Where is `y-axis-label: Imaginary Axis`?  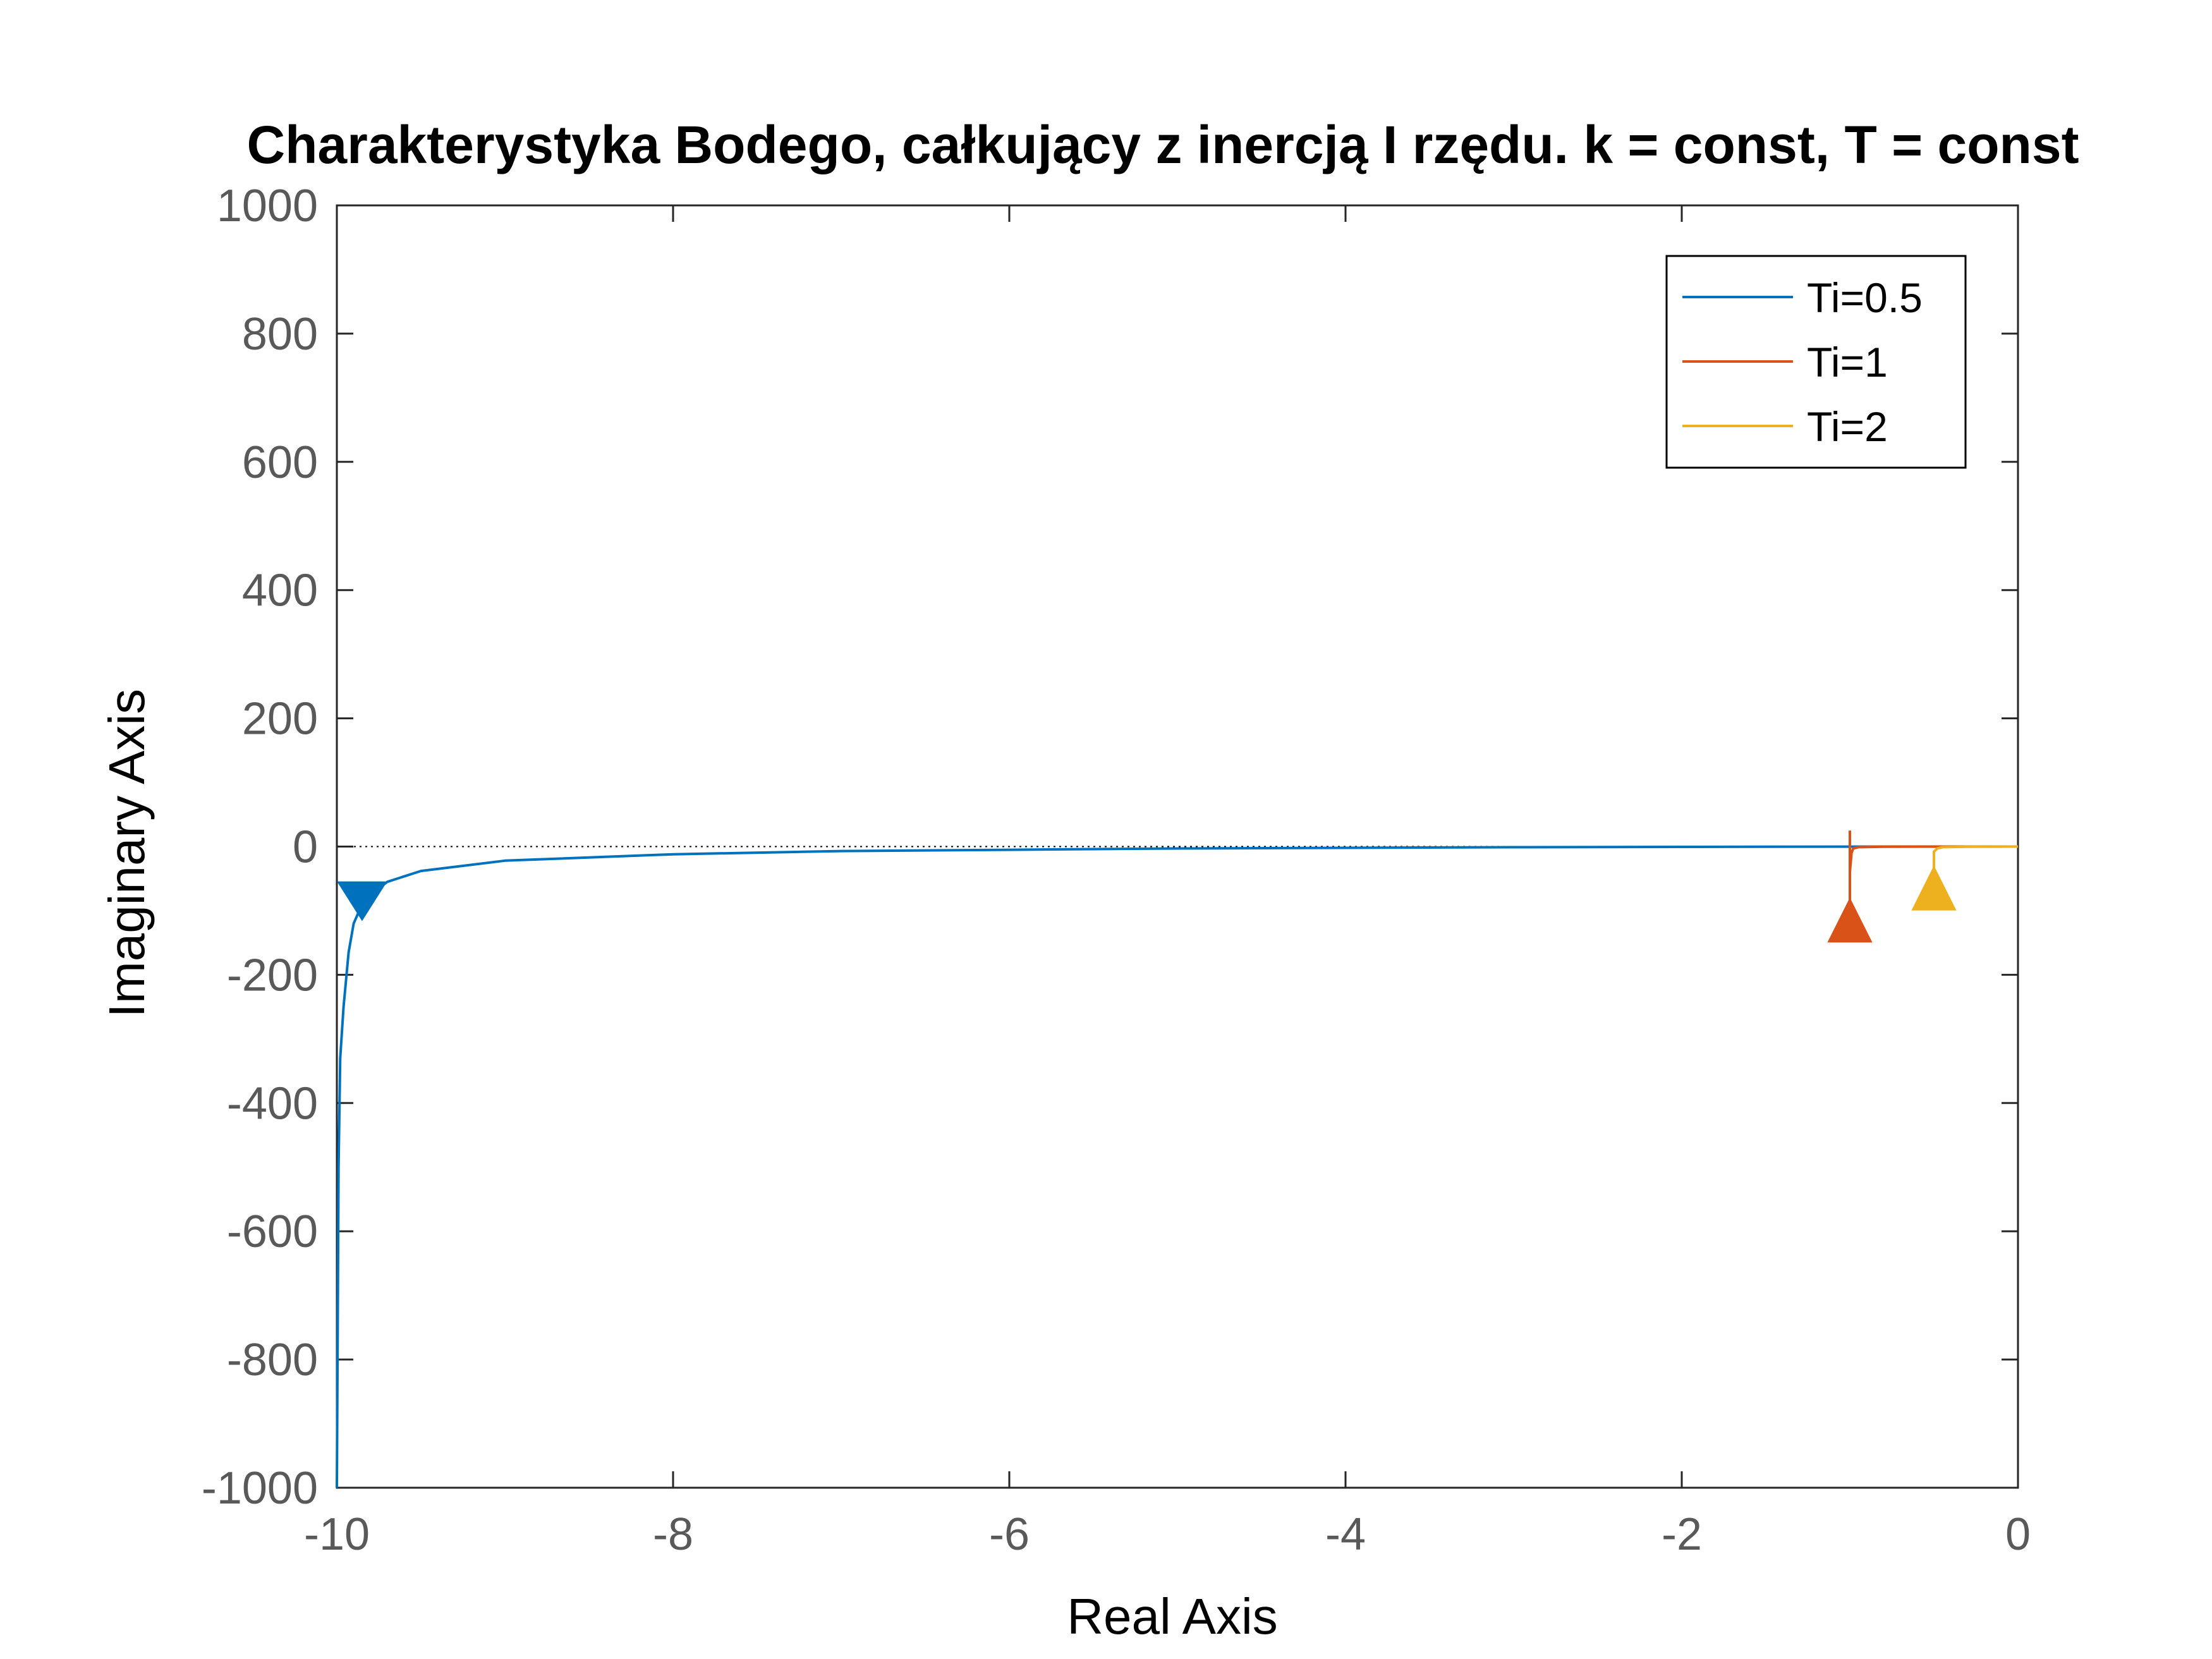
y-axis-label: Imaginary Axis is located at coordinates (127, 853).